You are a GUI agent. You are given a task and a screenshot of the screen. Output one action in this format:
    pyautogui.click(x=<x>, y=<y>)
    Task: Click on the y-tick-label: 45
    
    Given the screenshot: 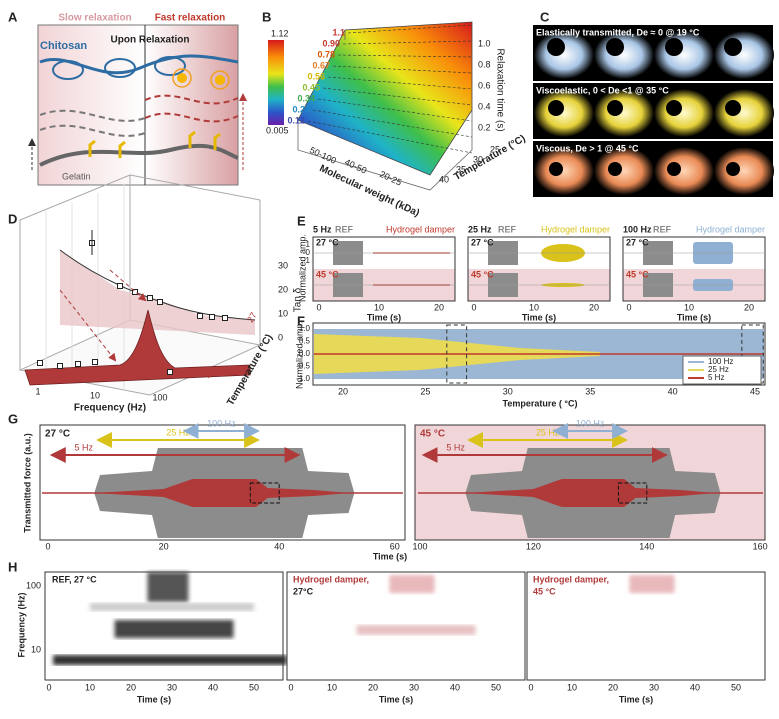 What is the action you would take?
    pyautogui.click(x=210, y=374)
    